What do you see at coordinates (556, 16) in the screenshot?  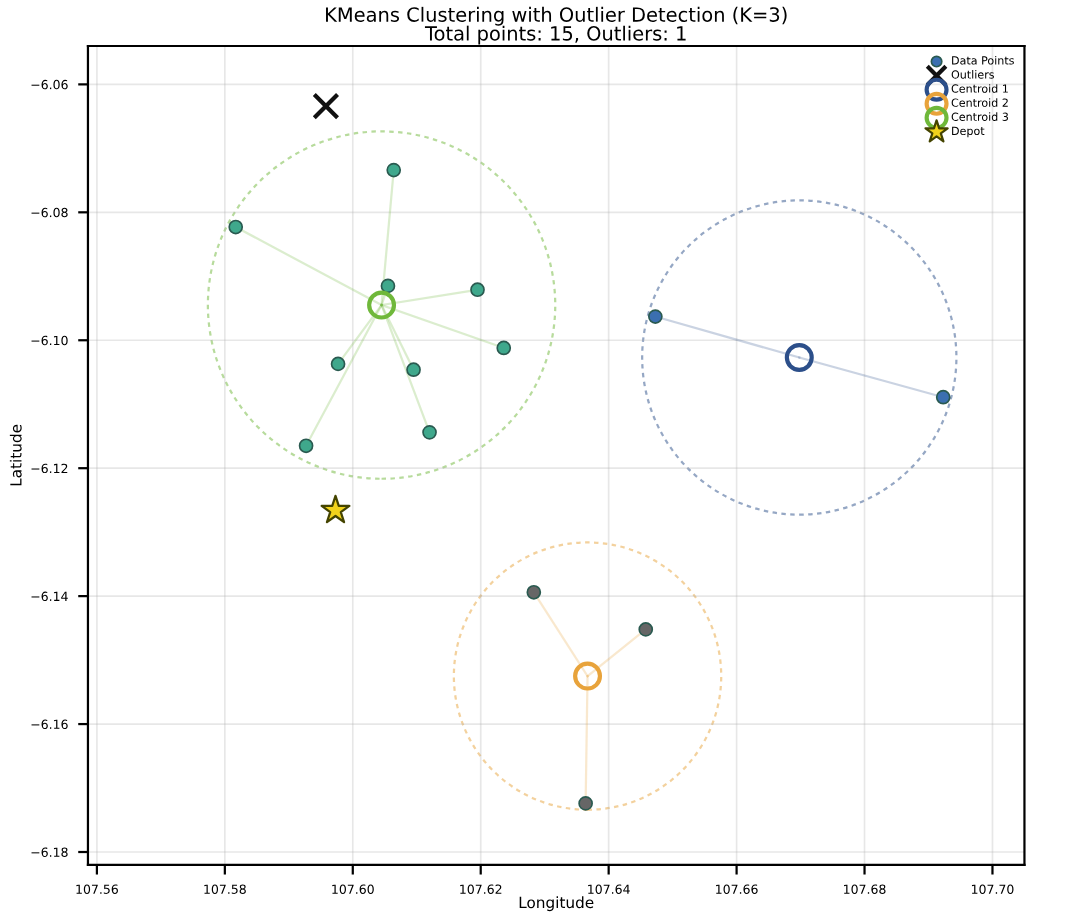 I see `chart-title: KMeans Clustering with Outlier Detection (K=3)` at bounding box center [556, 16].